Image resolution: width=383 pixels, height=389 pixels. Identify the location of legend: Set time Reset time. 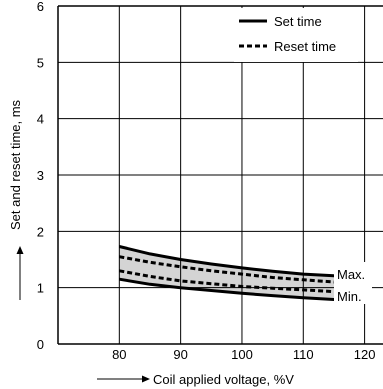
(296, 35).